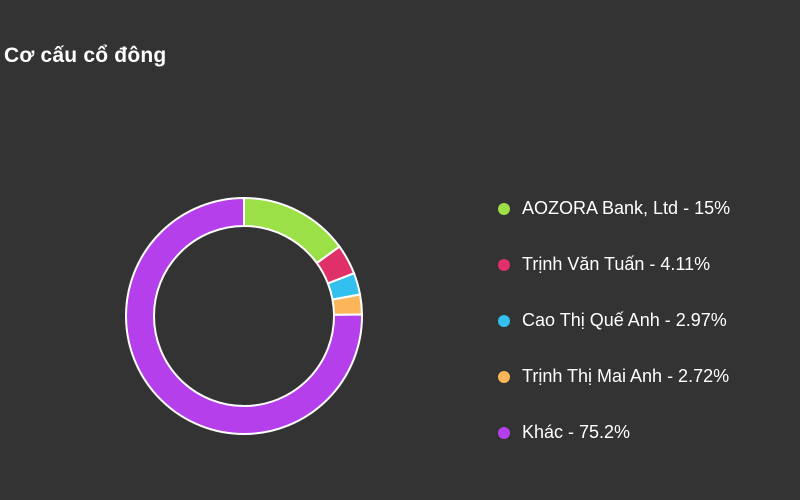  Describe the element at coordinates (626, 376) in the screenshot. I see `legend-label: Trịnh Thị Mai Anh - 2.72%` at that location.